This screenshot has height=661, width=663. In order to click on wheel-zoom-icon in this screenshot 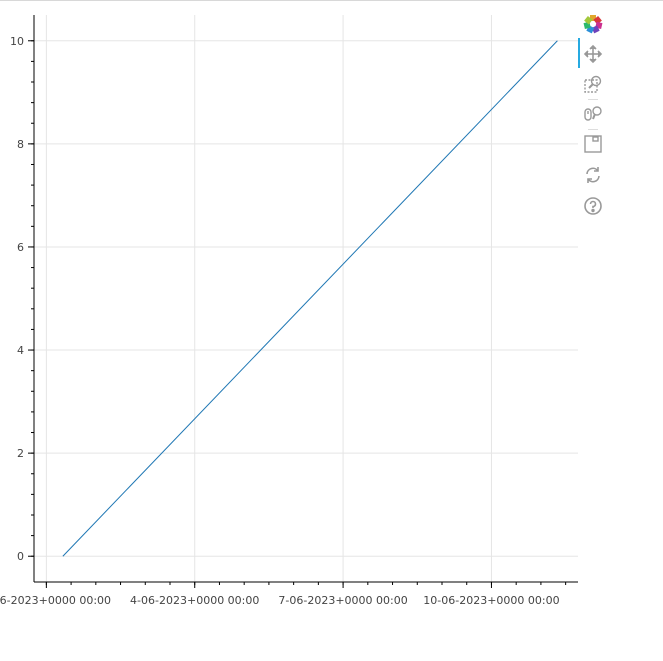, I will do `click(593, 114)`.